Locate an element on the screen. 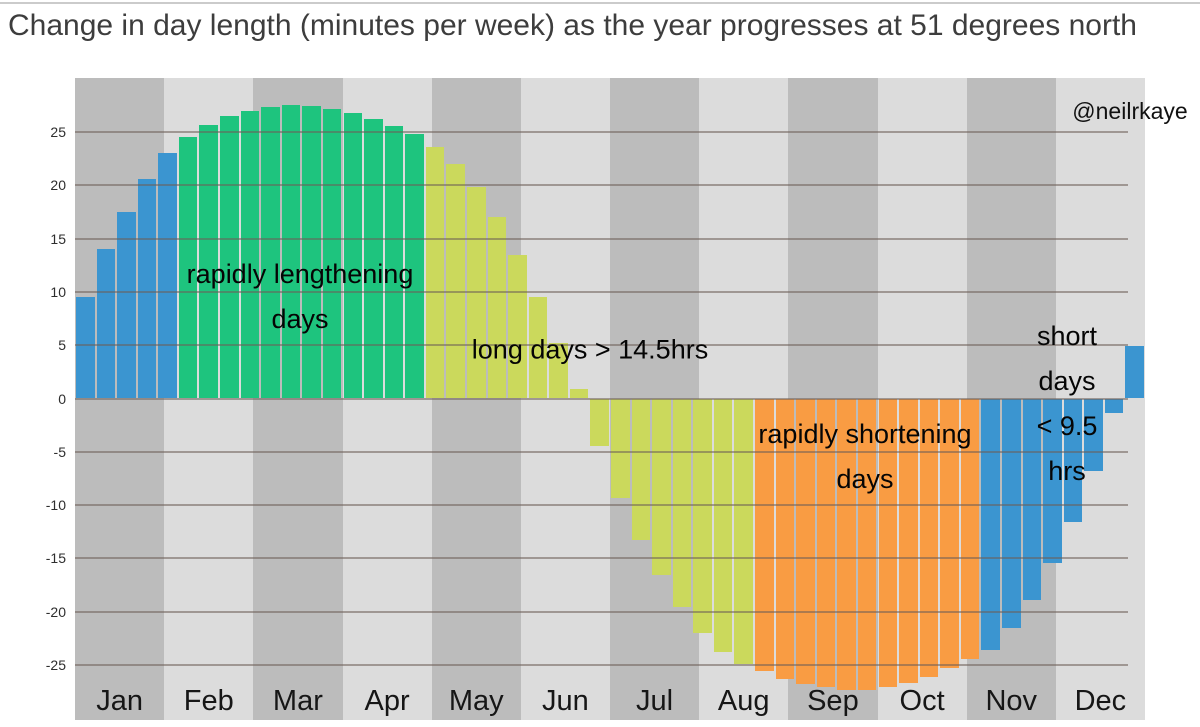 The height and width of the screenshot is (727, 1200). top-border-line is located at coordinates (600, 3).